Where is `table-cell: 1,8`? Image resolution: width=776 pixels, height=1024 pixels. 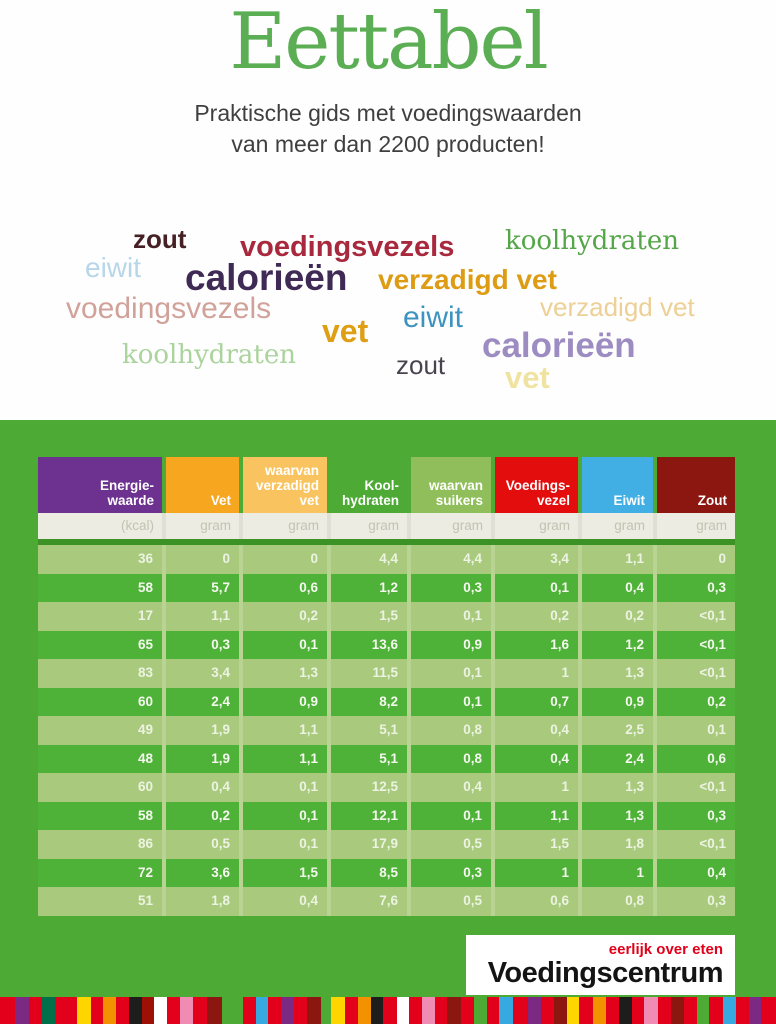 table-cell: 1,8 is located at coordinates (617, 844).